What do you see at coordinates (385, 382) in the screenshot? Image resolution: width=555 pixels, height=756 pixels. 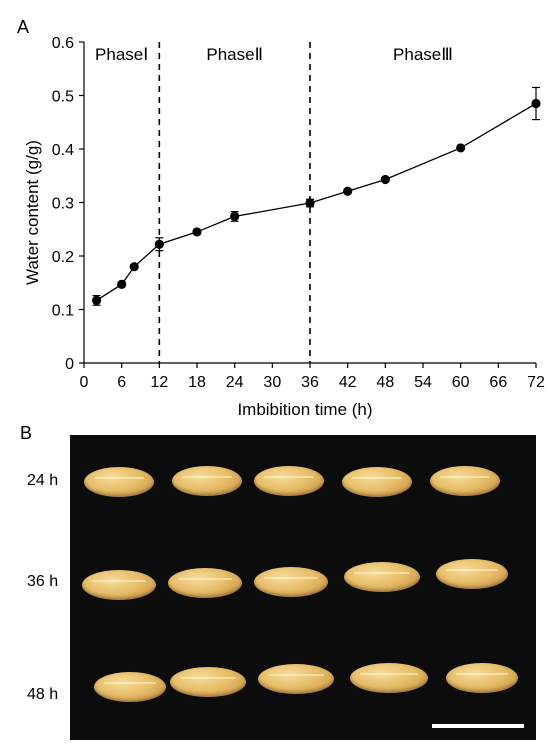 I see `x-tick-label: 48` at bounding box center [385, 382].